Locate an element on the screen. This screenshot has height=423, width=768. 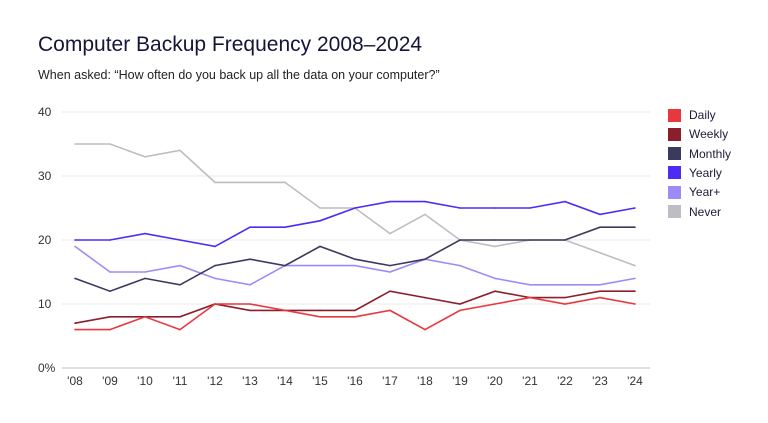
x-tick-label: '14 is located at coordinates (285, 381).